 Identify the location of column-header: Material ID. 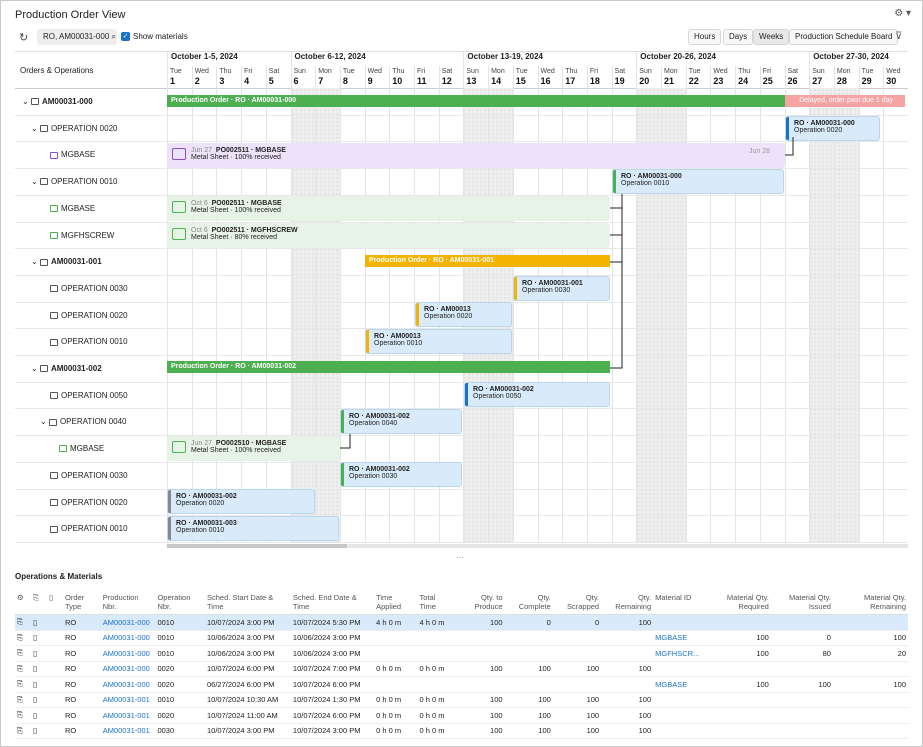
(677, 602).